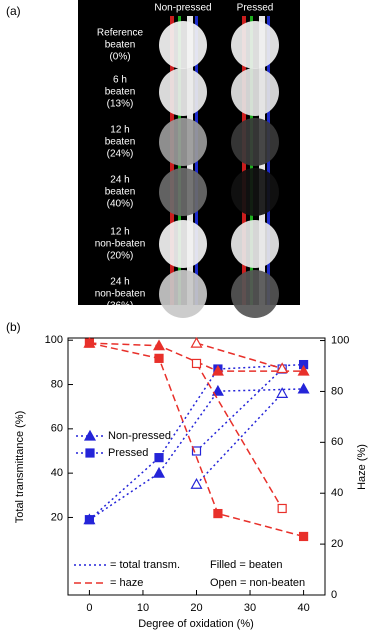 The width and height of the screenshot is (376, 634). I want to click on x-axis-title: Degree of oxidation (%), so click(196, 624).